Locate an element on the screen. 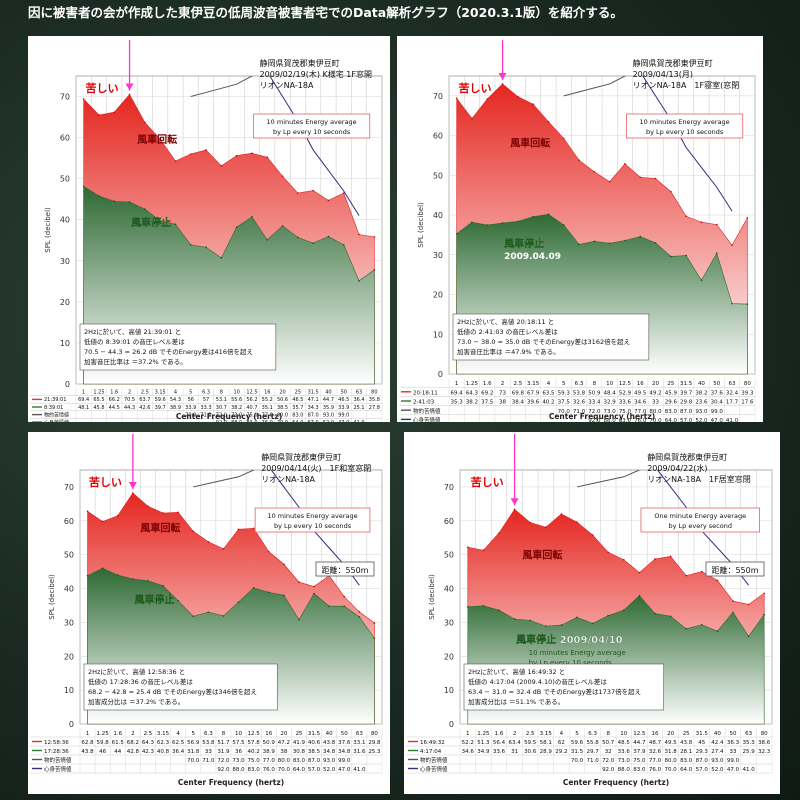 The image size is (800, 800). method-box is located at coordinates (312, 126).